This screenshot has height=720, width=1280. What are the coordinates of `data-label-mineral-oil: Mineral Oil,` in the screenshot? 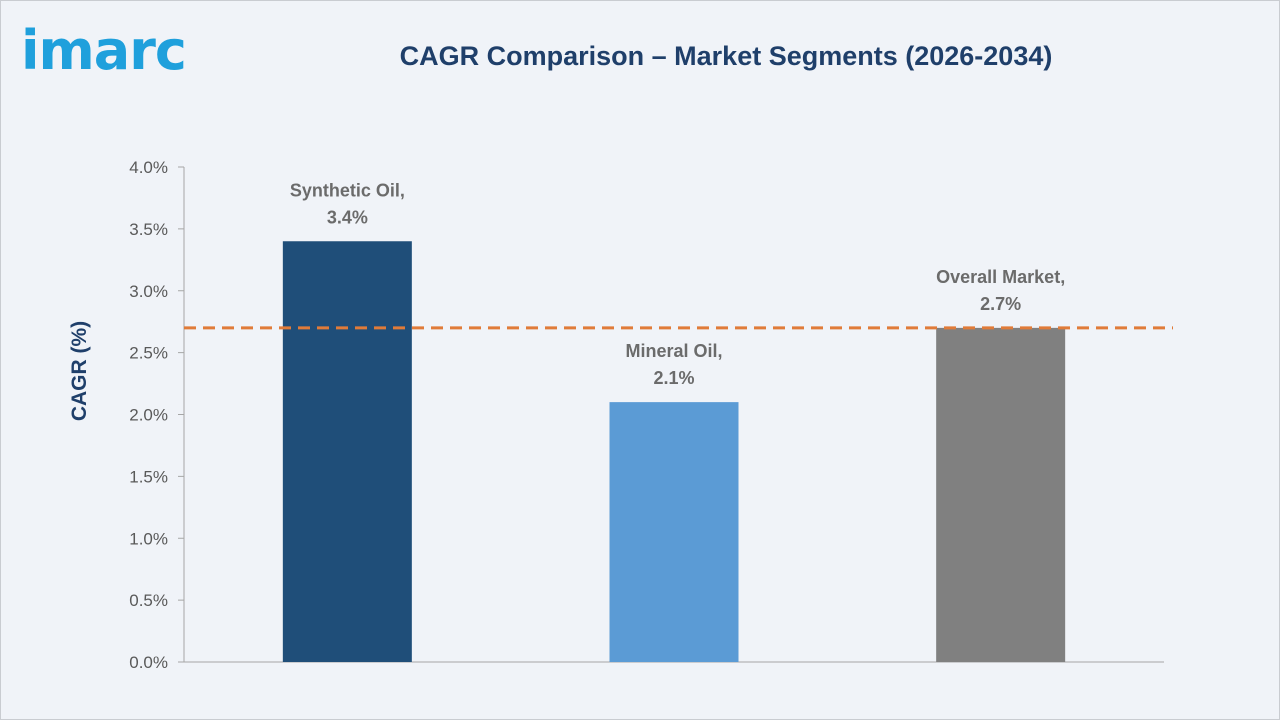 It's located at (673, 351).